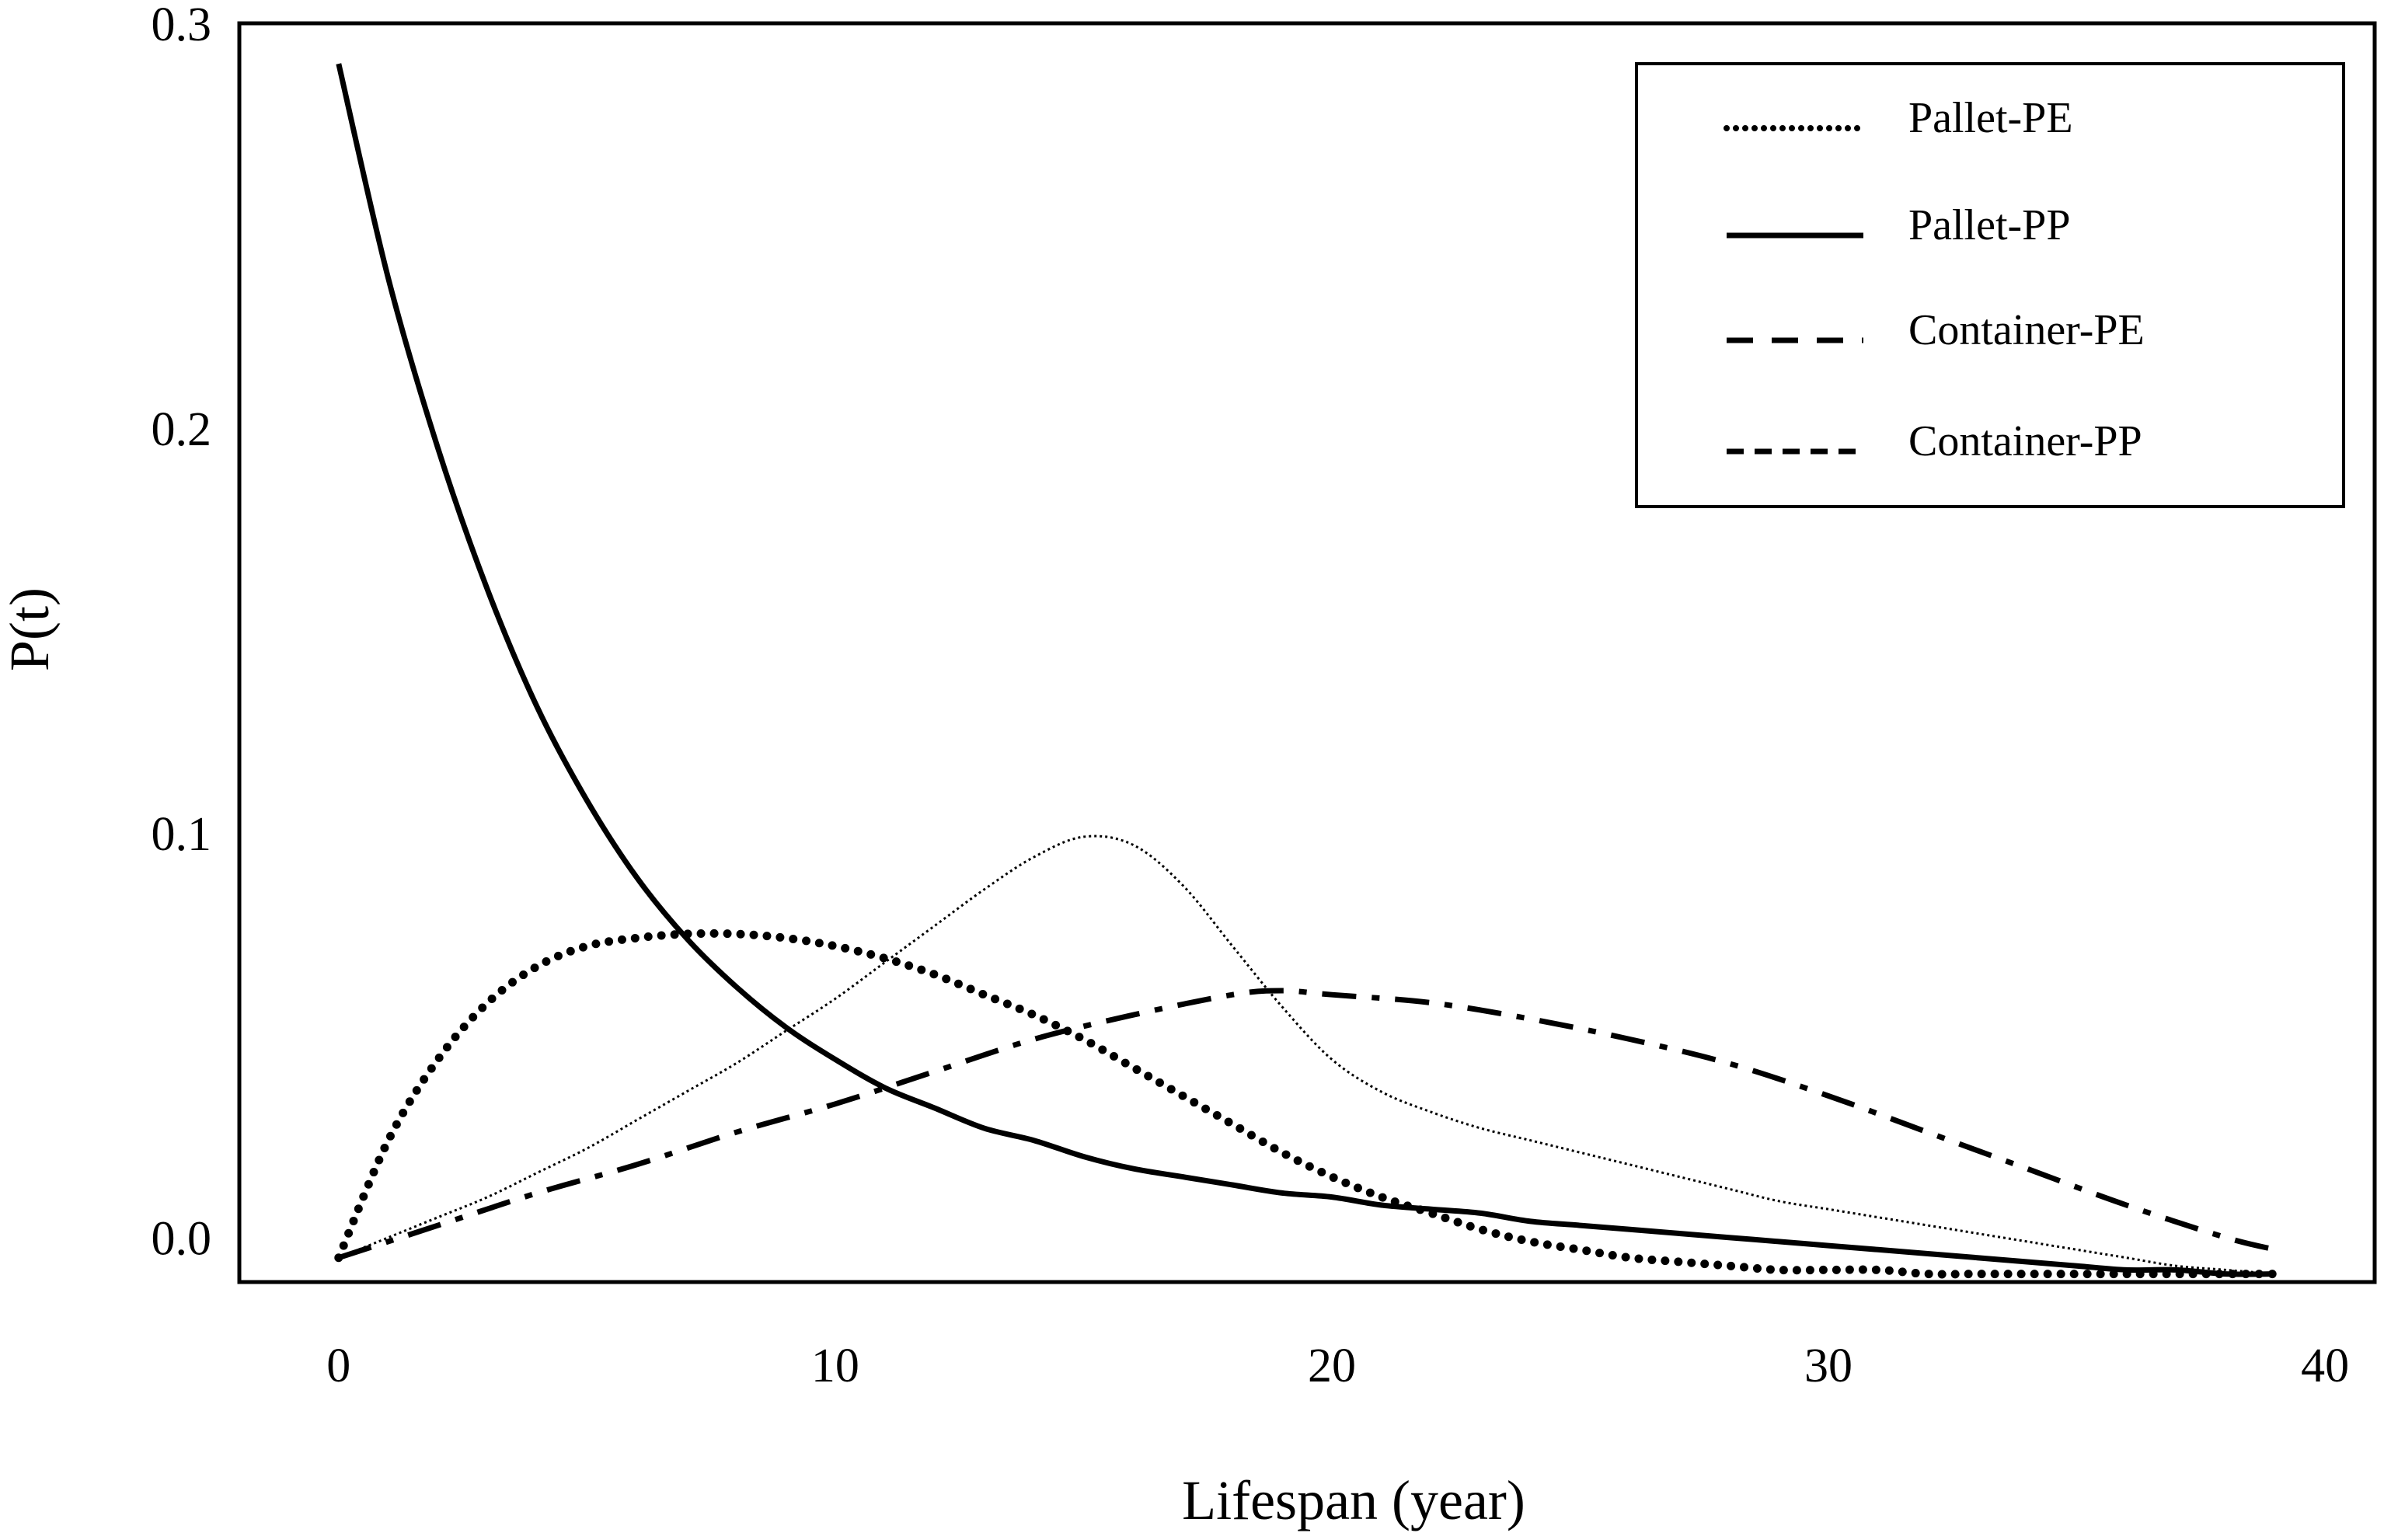 This screenshot has width=2384, height=1540. I want to click on x-axis-ticks: 0 10 20 30 40, so click(1337, 1366).